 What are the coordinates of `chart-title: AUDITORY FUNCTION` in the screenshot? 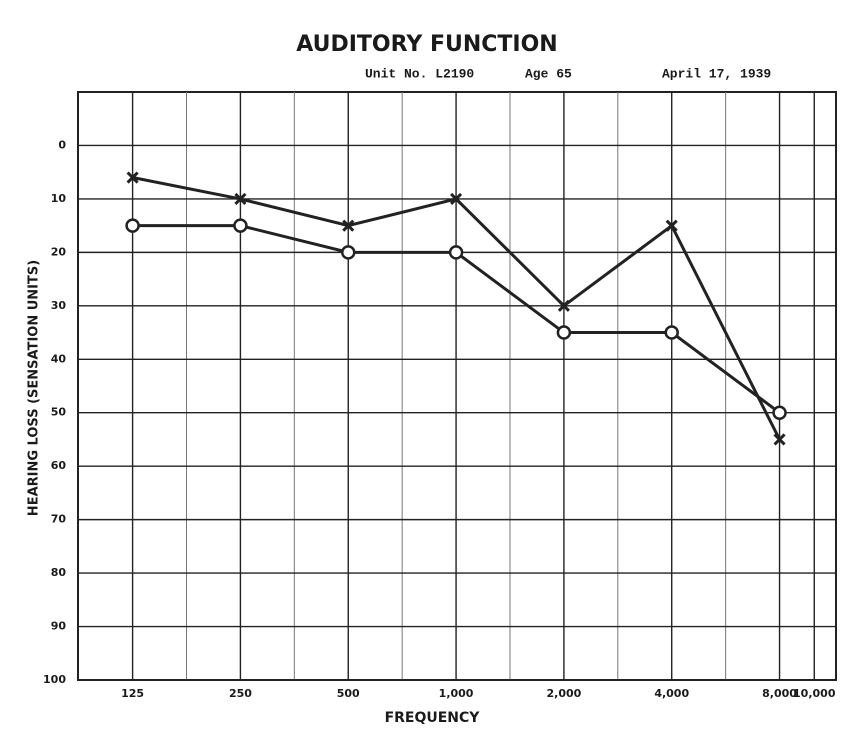 It's located at (426, 44).